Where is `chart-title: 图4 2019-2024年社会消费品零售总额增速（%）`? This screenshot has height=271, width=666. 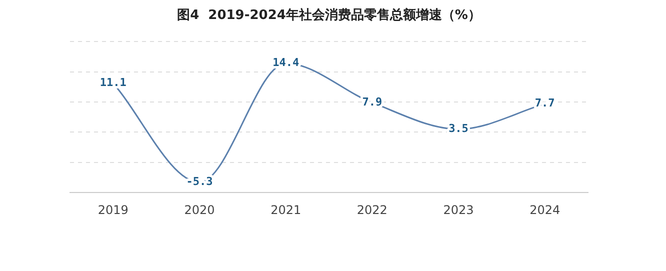
chart-title: 图4 2019-2024年社会消费品零售总额增速（%） is located at coordinates (329, 15).